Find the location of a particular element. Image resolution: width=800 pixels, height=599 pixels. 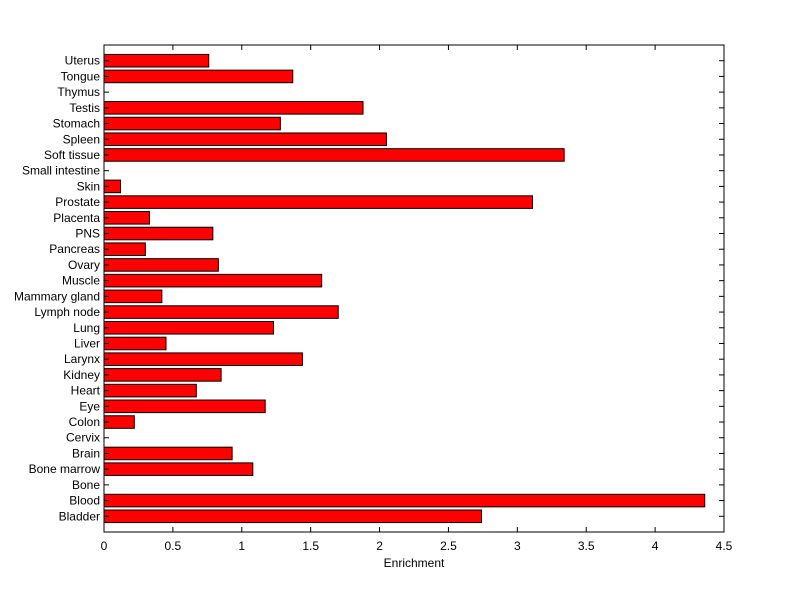

x-tick-label: 3 is located at coordinates (517, 546).